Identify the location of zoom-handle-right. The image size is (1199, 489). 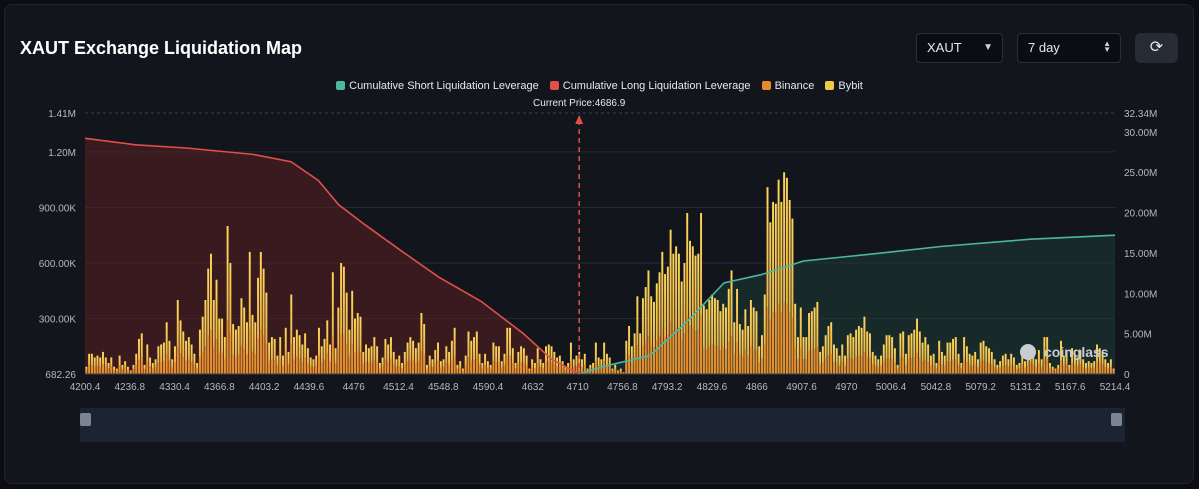
(1116, 419).